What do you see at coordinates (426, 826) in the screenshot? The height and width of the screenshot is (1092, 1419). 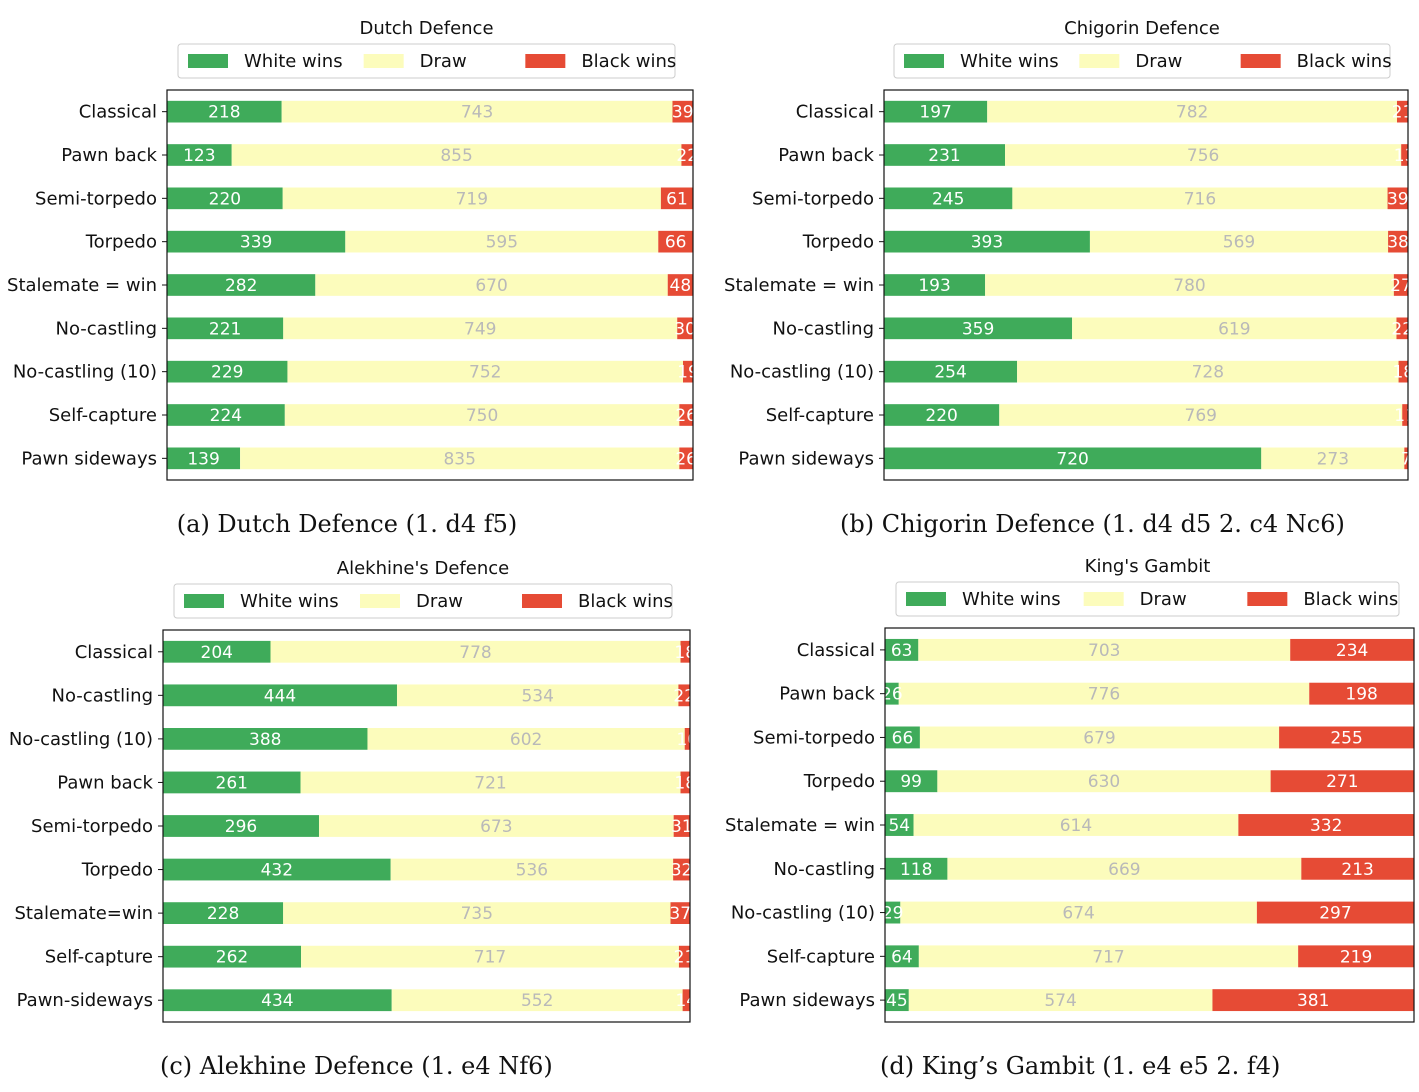 I see `plot-frame` at bounding box center [426, 826].